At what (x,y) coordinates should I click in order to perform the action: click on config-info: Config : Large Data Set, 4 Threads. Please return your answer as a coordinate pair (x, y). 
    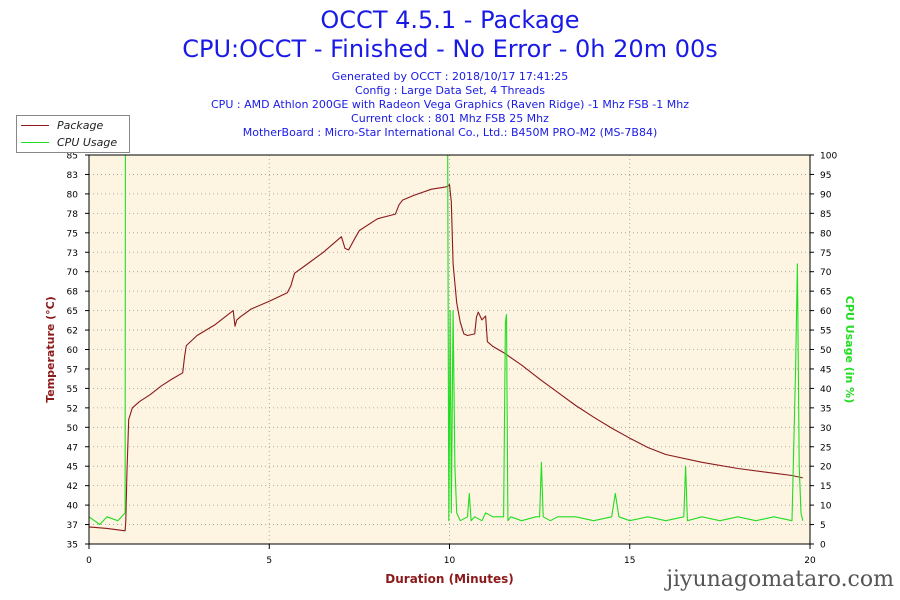
    Looking at the image, I should click on (450, 90).